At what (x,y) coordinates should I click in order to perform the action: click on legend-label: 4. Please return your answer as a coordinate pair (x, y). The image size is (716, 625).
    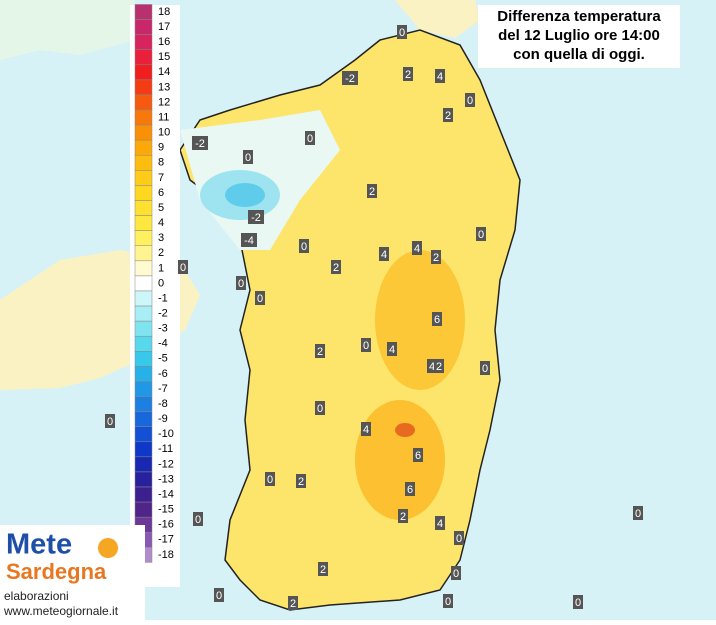
    Looking at the image, I should click on (161, 223).